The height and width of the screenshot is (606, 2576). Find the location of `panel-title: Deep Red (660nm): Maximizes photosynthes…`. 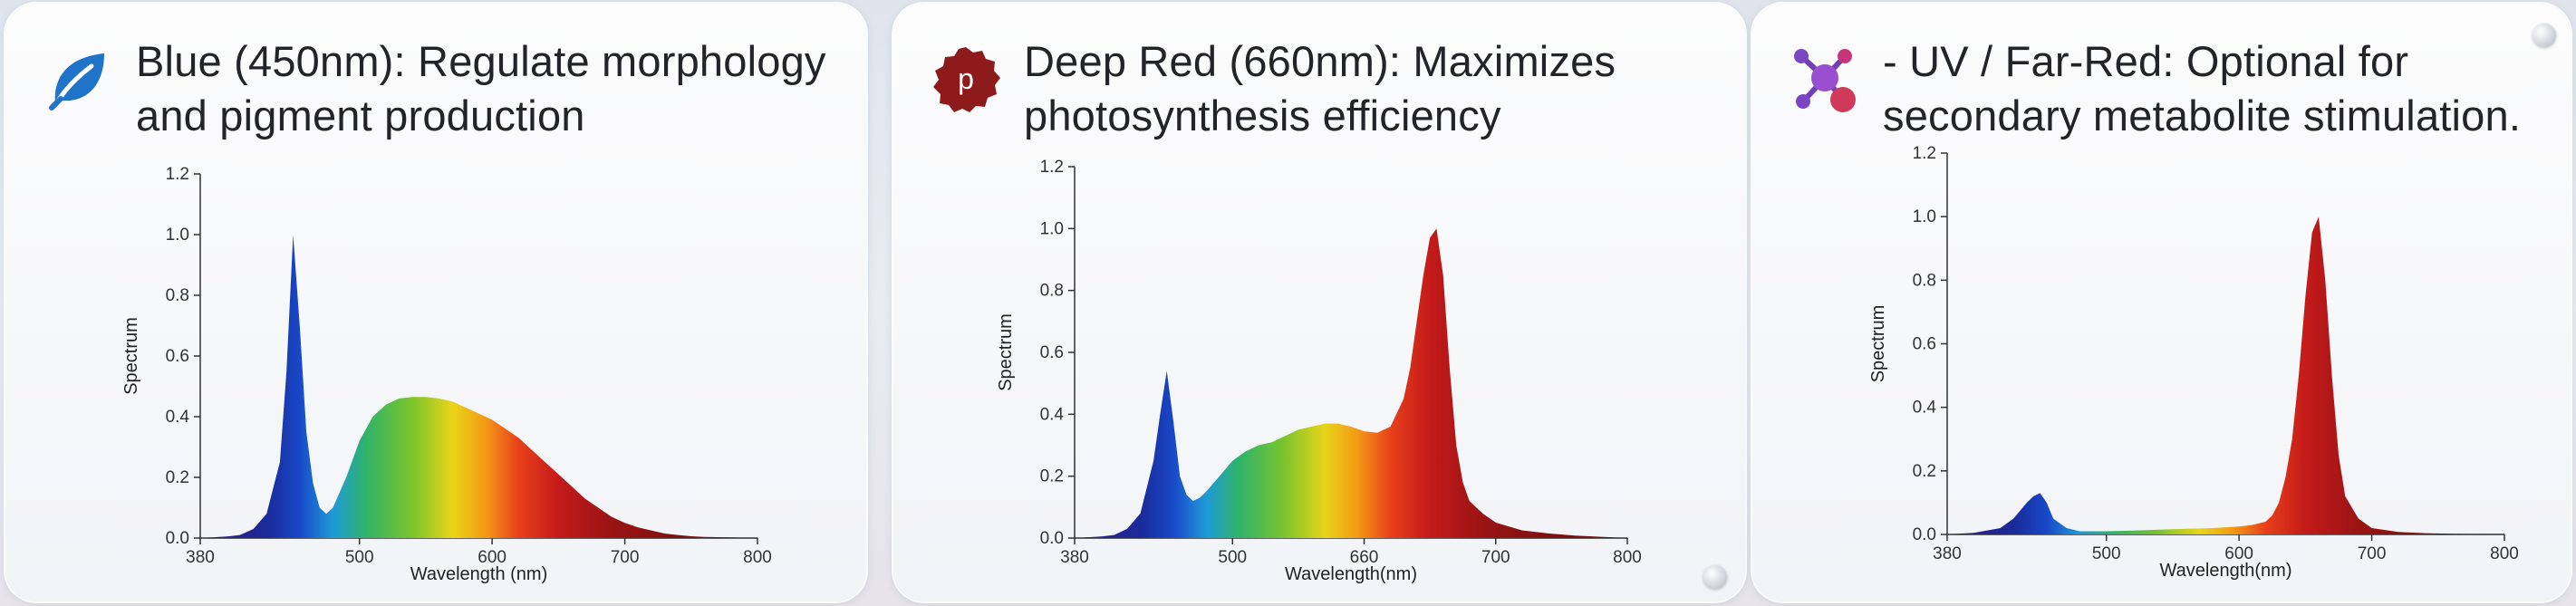

panel-title: Deep Red (660nm): Maximizes photosynthes… is located at coordinates (1320, 89).